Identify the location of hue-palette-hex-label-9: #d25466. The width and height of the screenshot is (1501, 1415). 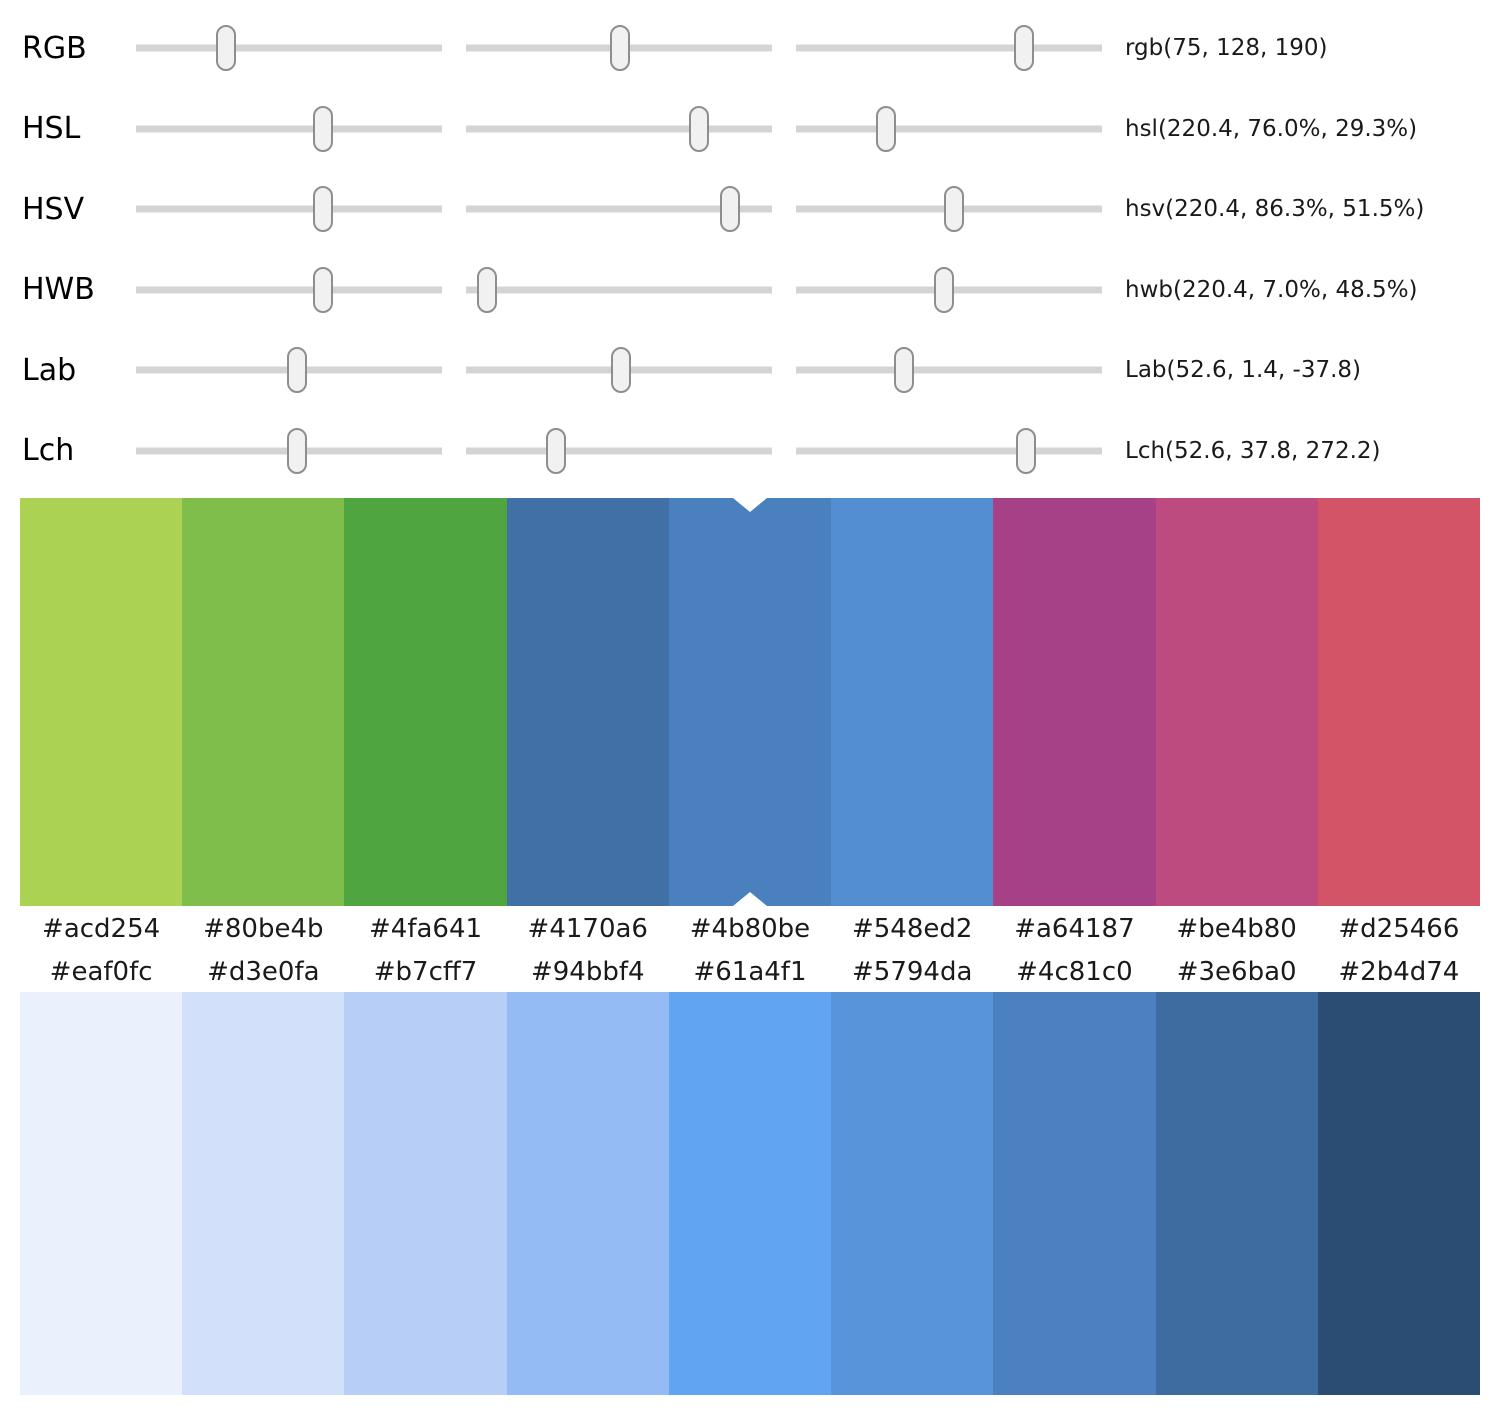
(1399, 929).